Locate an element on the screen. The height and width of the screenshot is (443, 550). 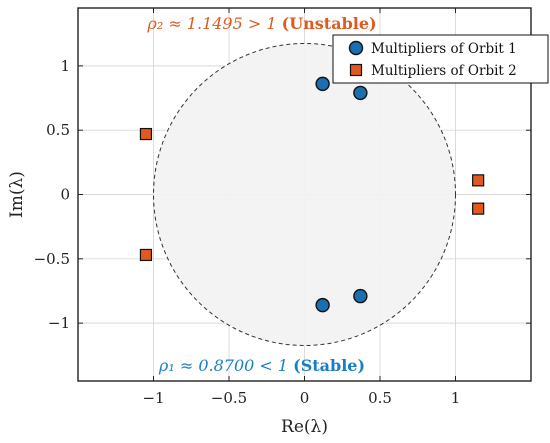
x-tick-label-4: 1 is located at coordinates (456, 398).